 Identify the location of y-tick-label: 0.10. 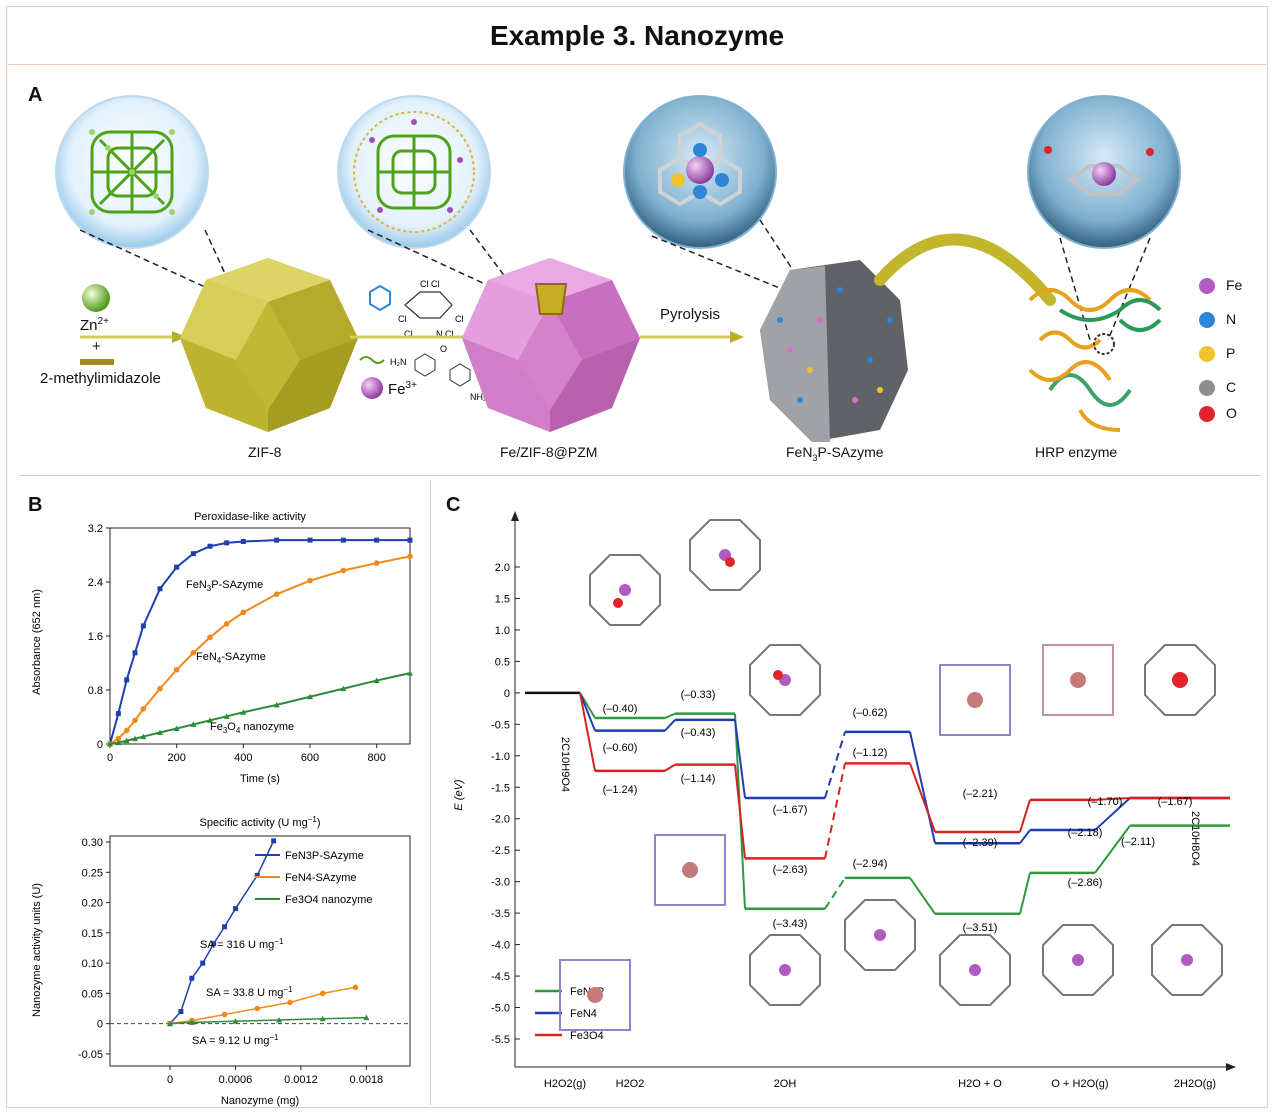
(92, 964).